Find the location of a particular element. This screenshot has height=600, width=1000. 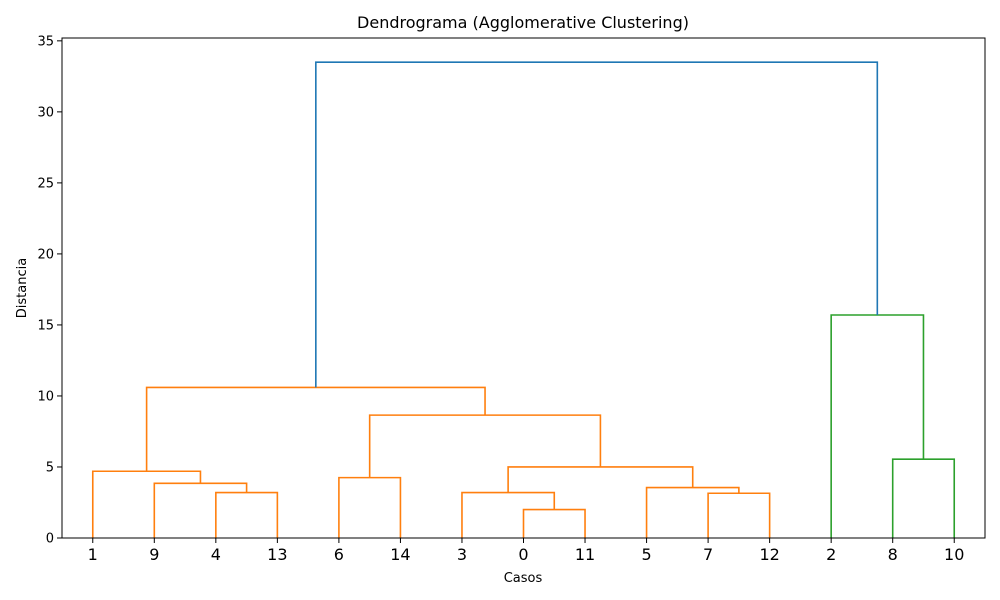

leaf-label-6: 6 is located at coordinates (339, 554).